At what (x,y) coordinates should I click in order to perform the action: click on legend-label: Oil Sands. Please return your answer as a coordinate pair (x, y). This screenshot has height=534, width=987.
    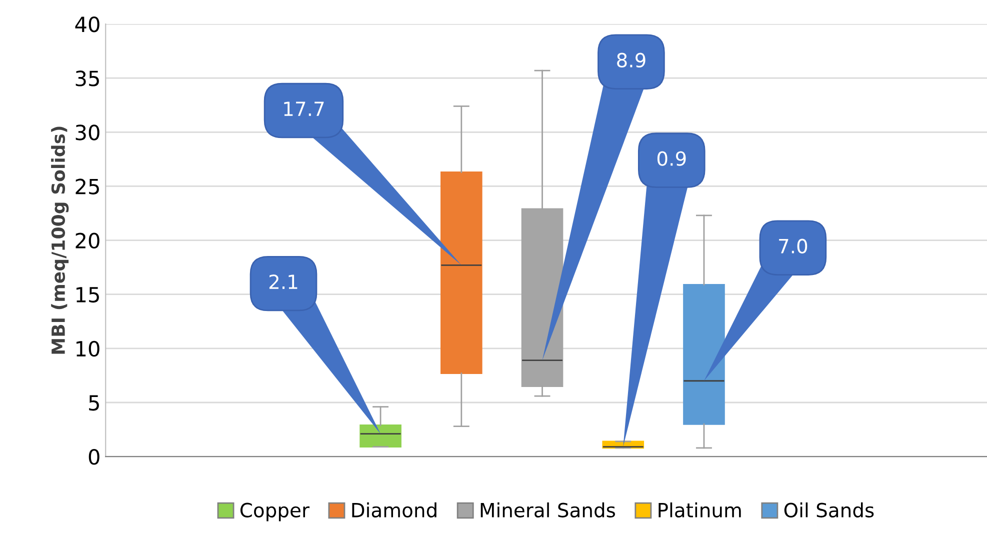
    Looking at the image, I should click on (829, 510).